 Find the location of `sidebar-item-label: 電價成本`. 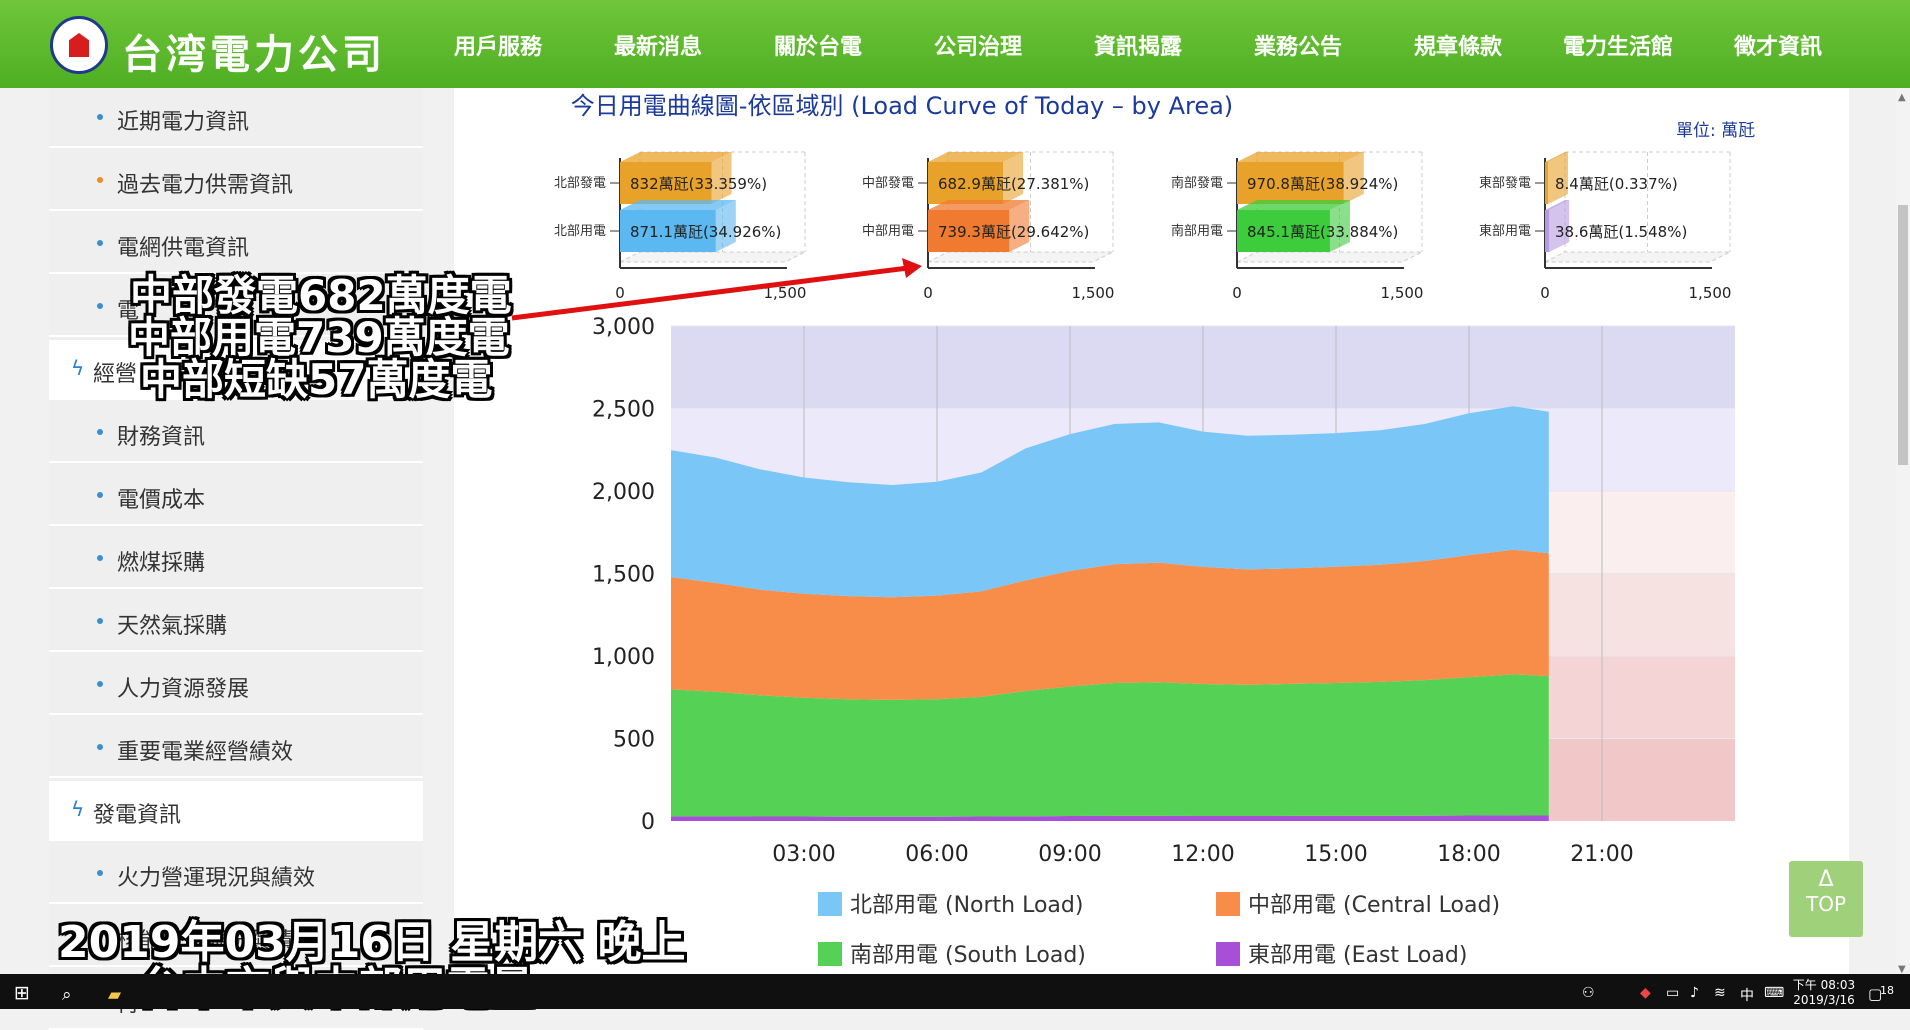

sidebar-item-label: 電價成本 is located at coordinates (161, 500).